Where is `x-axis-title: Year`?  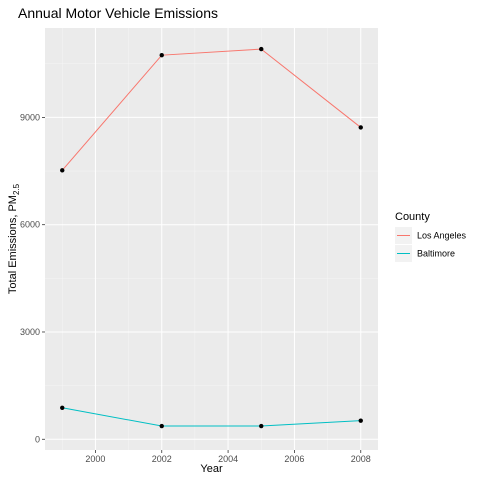
x-axis-title: Year is located at coordinates (211, 469).